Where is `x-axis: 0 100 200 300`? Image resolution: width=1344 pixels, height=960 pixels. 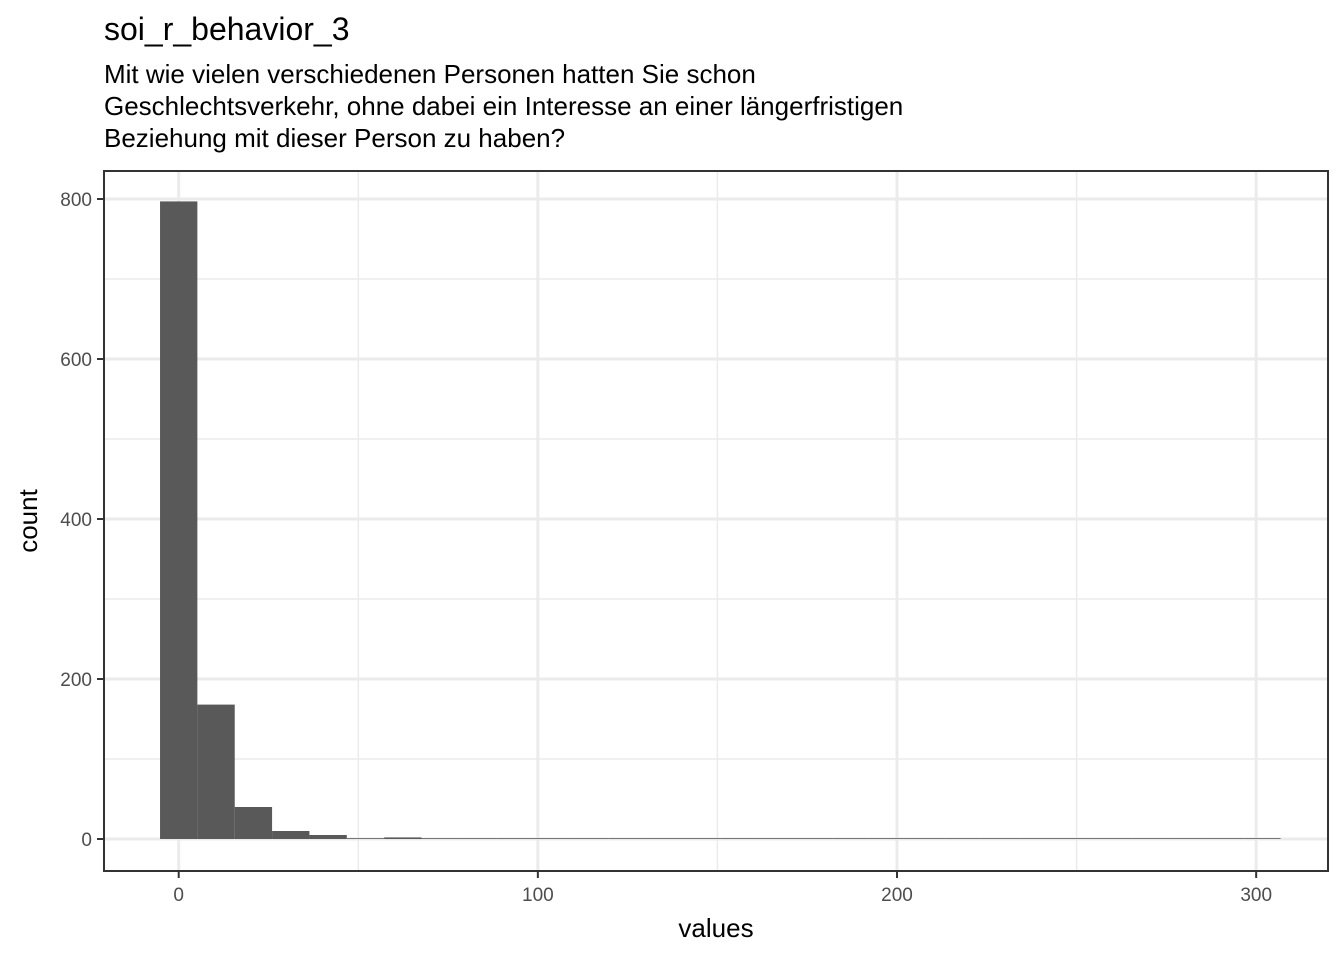
x-axis: 0 100 200 300 is located at coordinates (722, 888).